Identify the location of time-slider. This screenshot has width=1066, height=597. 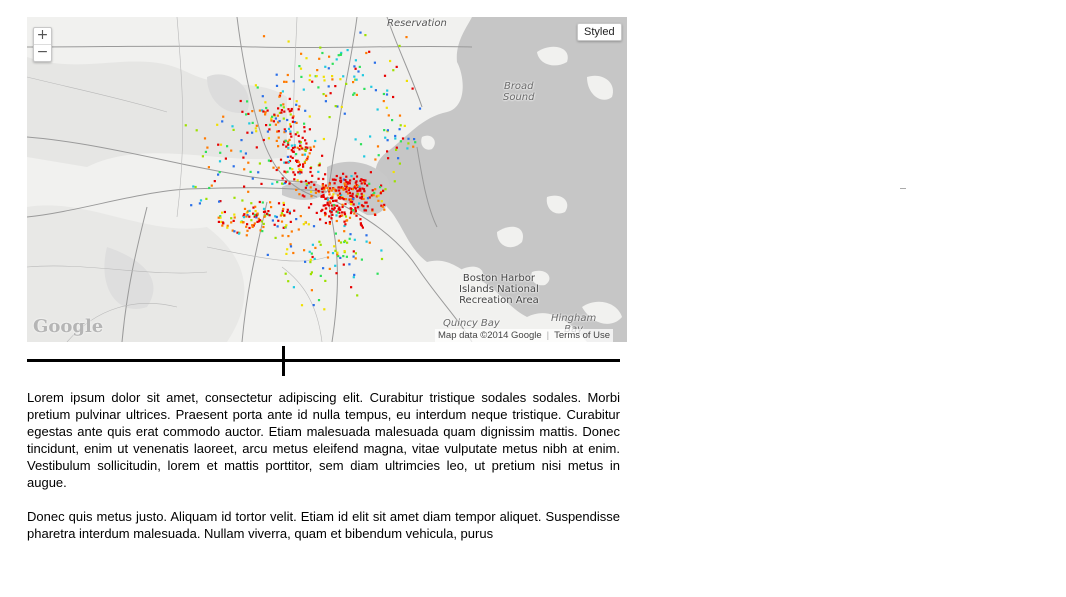
(323, 361).